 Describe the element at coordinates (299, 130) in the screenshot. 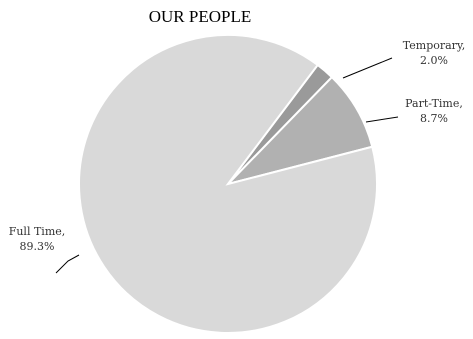

I see `pie-slice-part-time` at that location.